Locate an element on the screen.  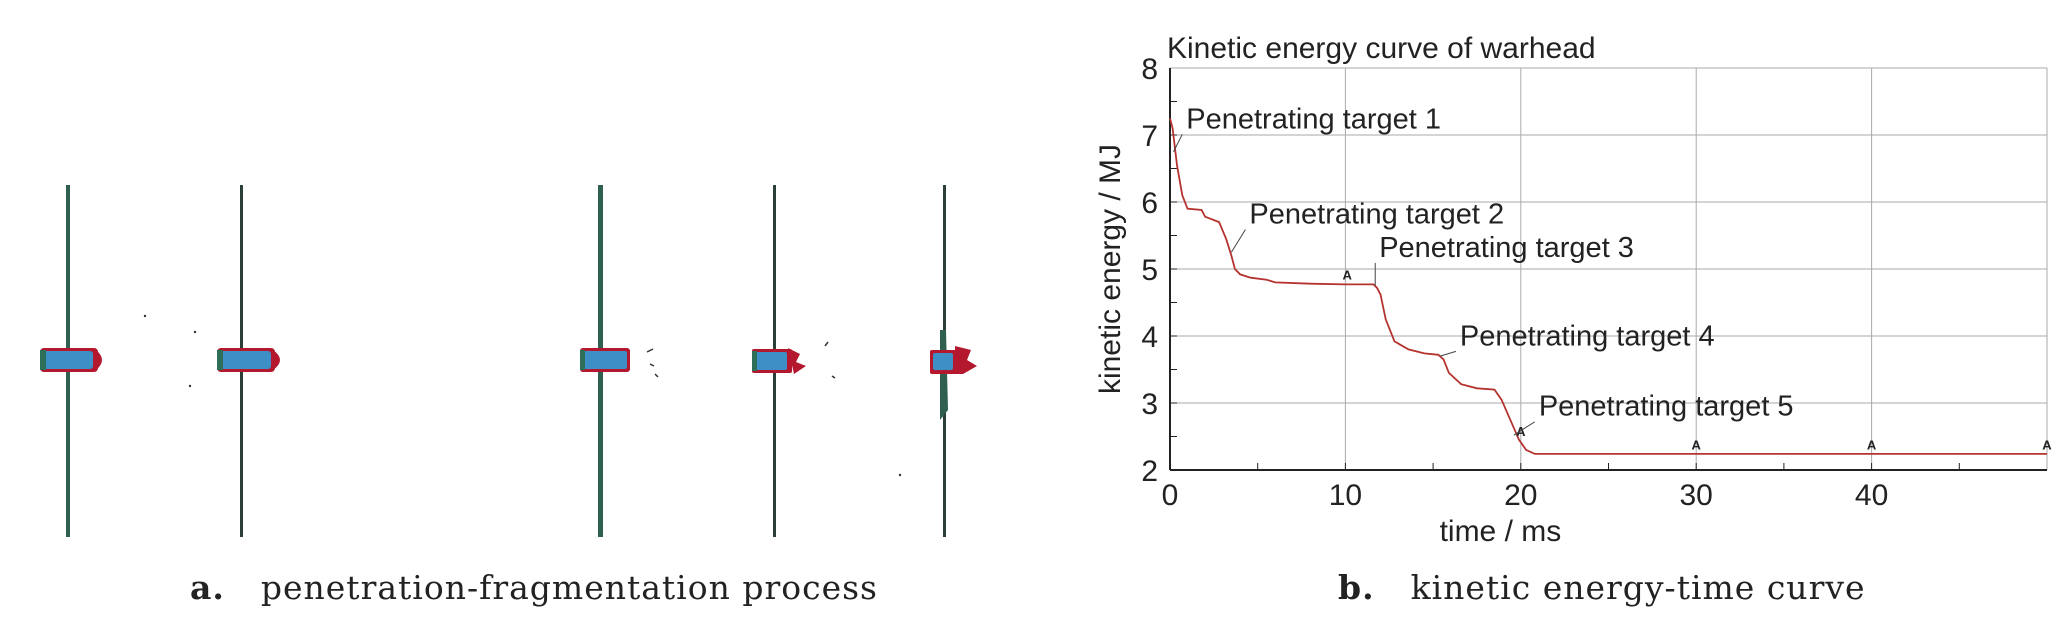
x-axis-label: time / ms is located at coordinates (1501, 531).